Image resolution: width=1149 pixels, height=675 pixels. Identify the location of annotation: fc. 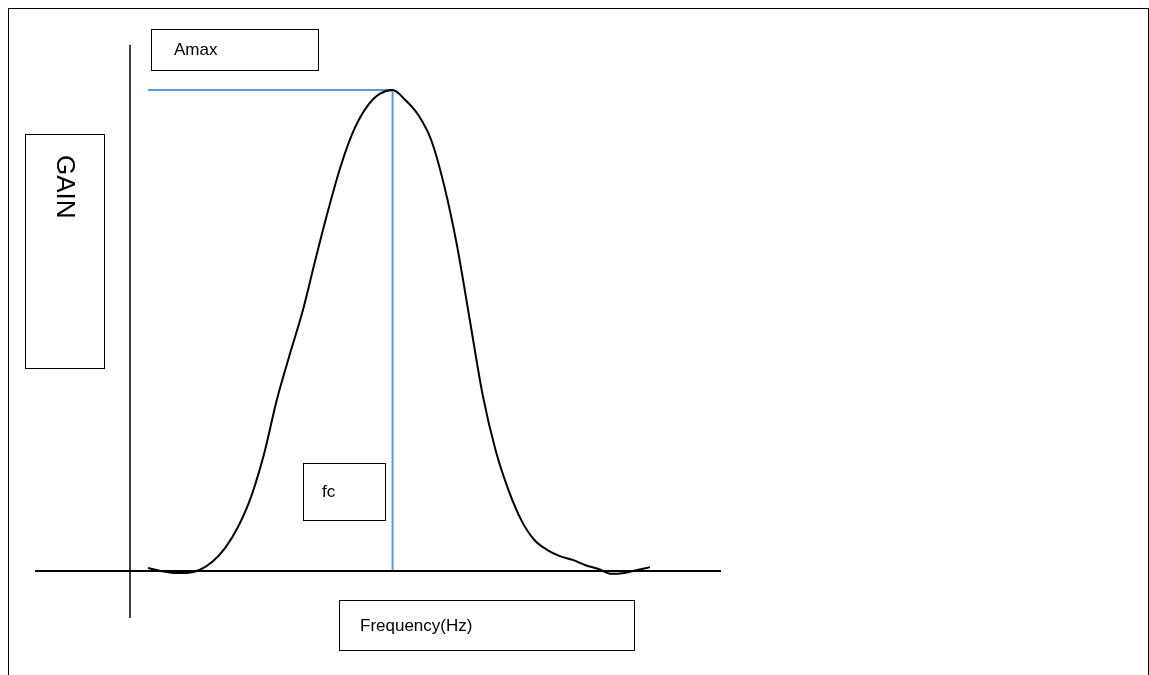
(344, 492).